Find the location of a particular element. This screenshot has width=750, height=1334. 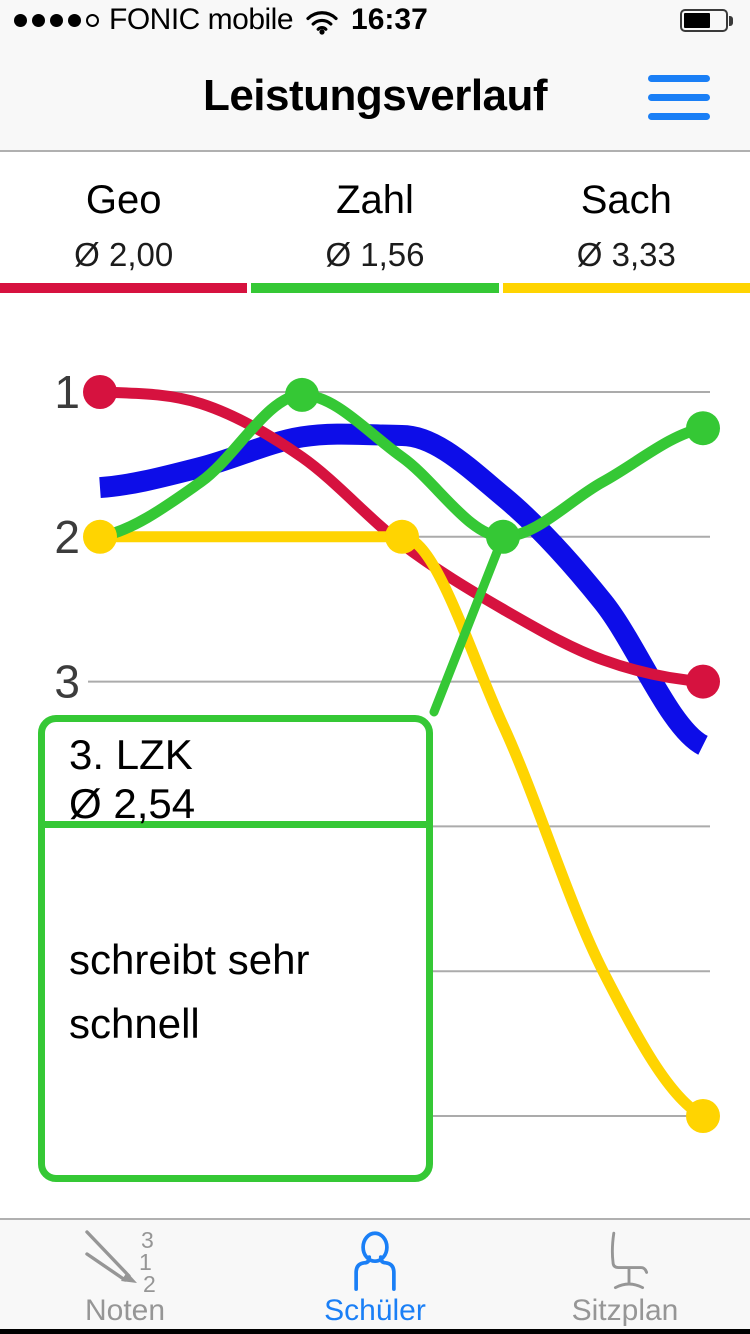

subject-name: Zahl is located at coordinates (375, 200).